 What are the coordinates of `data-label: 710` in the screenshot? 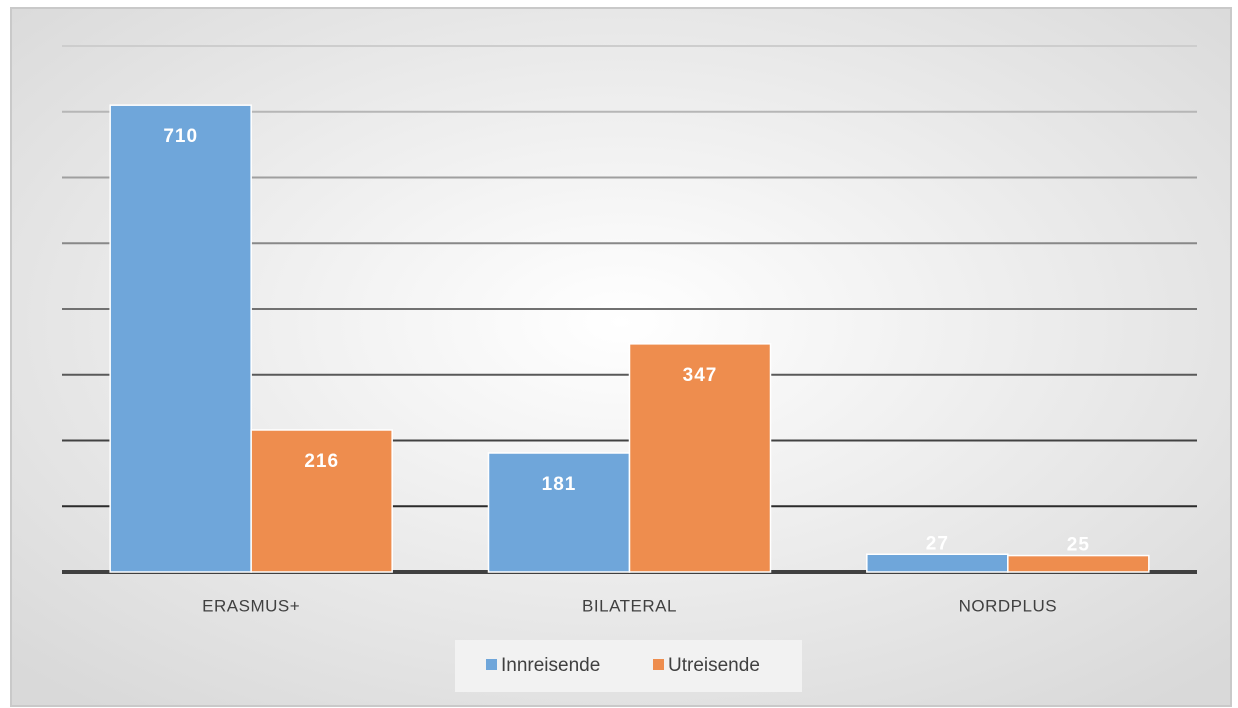 It's located at (180, 136).